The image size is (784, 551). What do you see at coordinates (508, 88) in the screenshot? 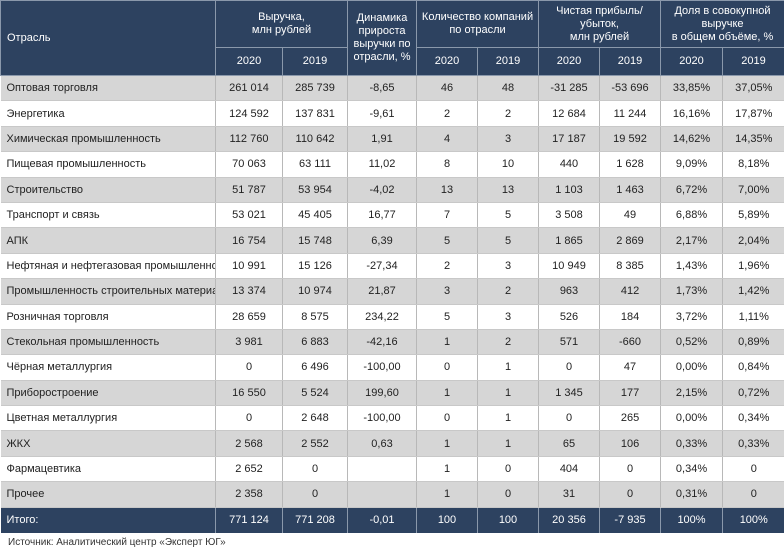
I see `value-cell: 48` at bounding box center [508, 88].